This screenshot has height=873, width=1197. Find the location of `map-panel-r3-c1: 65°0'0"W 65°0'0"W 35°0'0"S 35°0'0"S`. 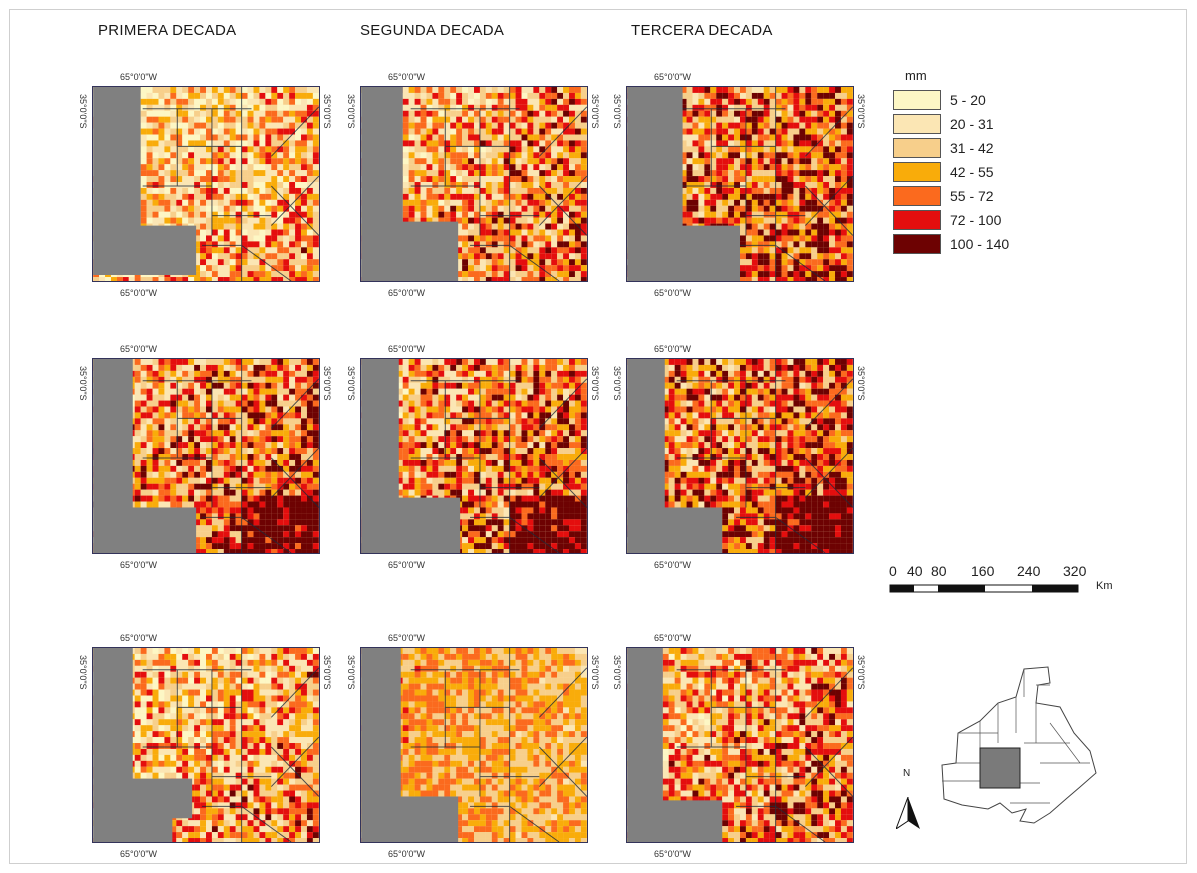

map-panel-r3-c1: 65°0'0"W 65°0'0"W 35°0'0"S 35°0'0"S is located at coordinates (205, 746).